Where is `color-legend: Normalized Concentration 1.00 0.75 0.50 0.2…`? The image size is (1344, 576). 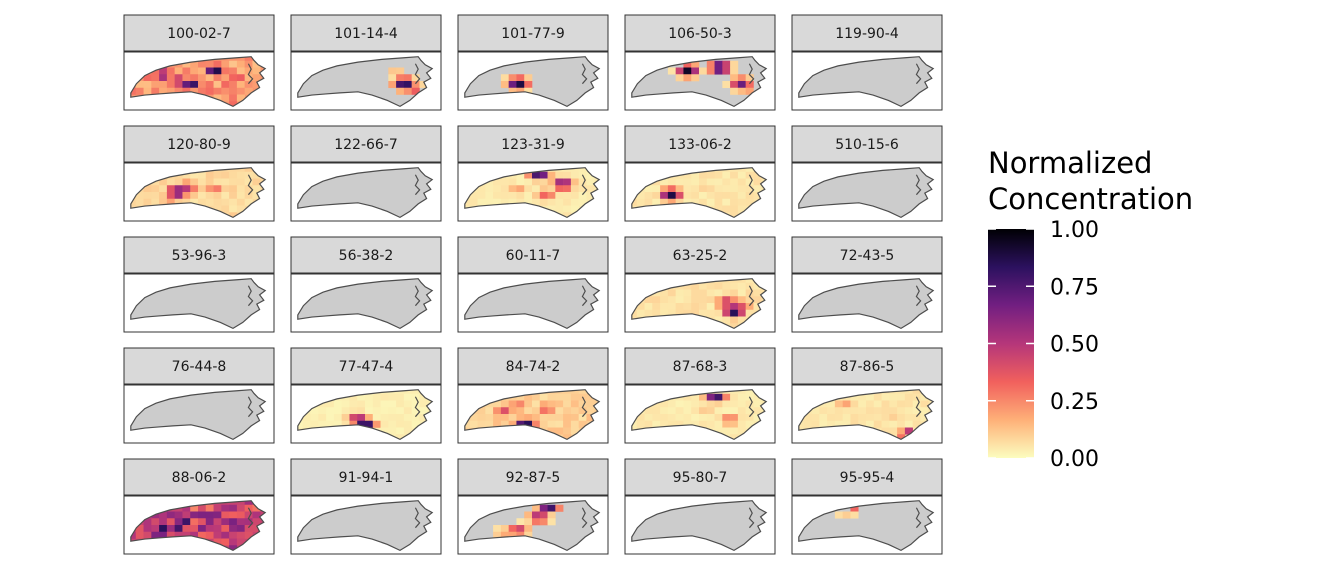 color-legend: Normalized Concentration 1.00 0.75 0.50 0.2… is located at coordinates (1090, 309).